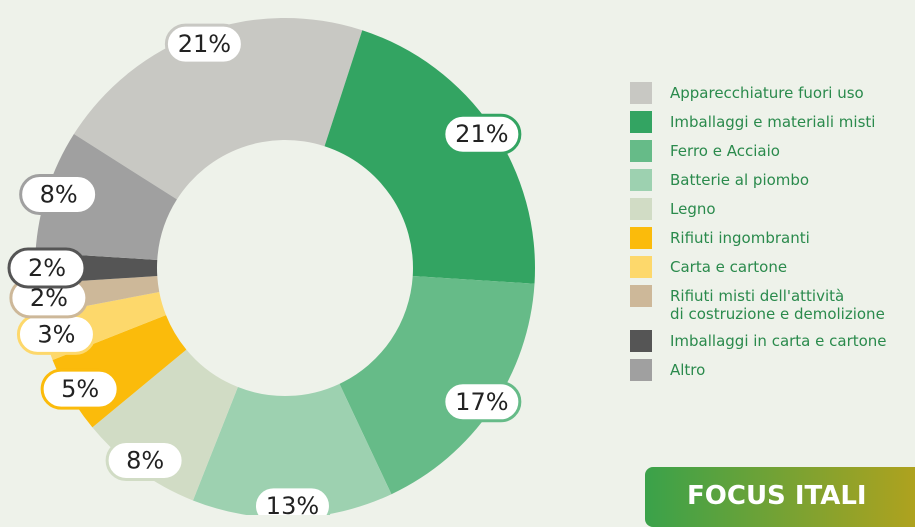 The image size is (915, 527). I want to click on legend-item: Imballaggi in carta e cartone, so click(772, 341).